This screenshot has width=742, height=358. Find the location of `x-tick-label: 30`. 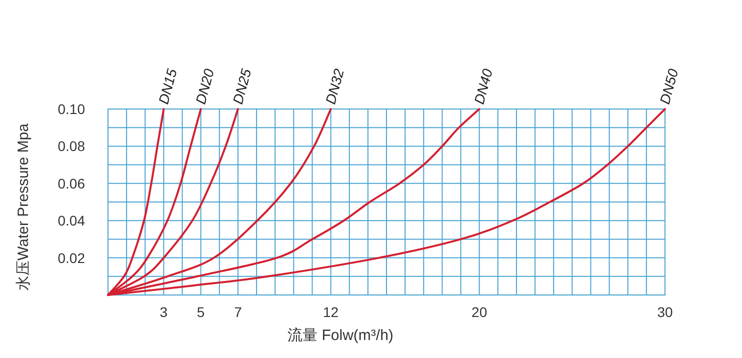

x-tick-label: 30 is located at coordinates (665, 312).